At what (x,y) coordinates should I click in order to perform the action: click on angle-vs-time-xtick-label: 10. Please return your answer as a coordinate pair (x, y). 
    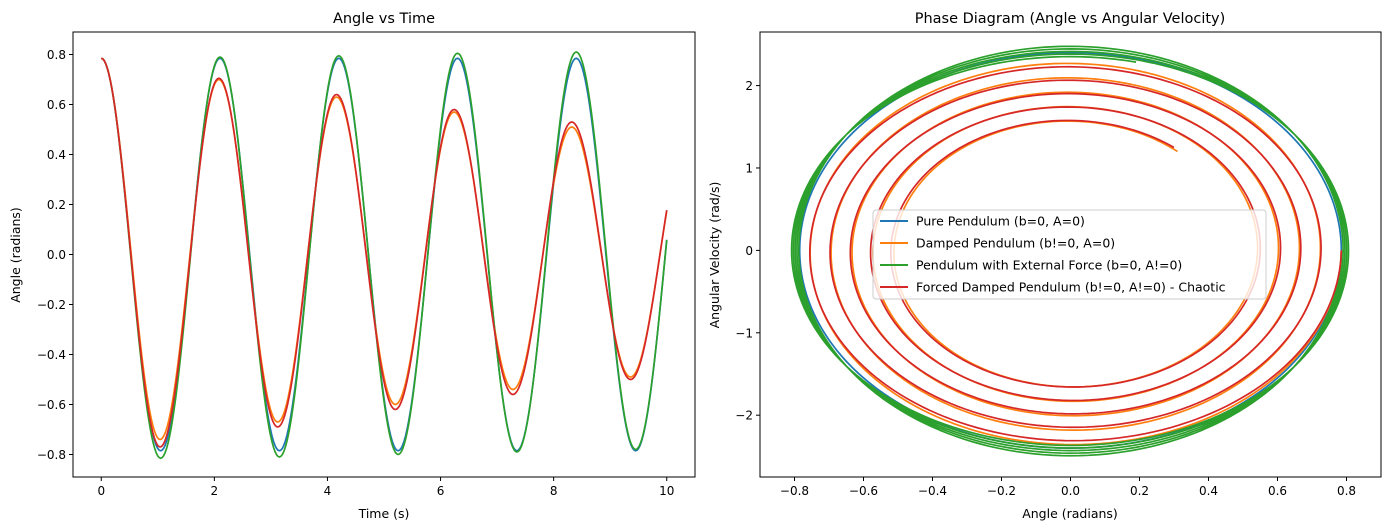
    Looking at the image, I should click on (666, 491).